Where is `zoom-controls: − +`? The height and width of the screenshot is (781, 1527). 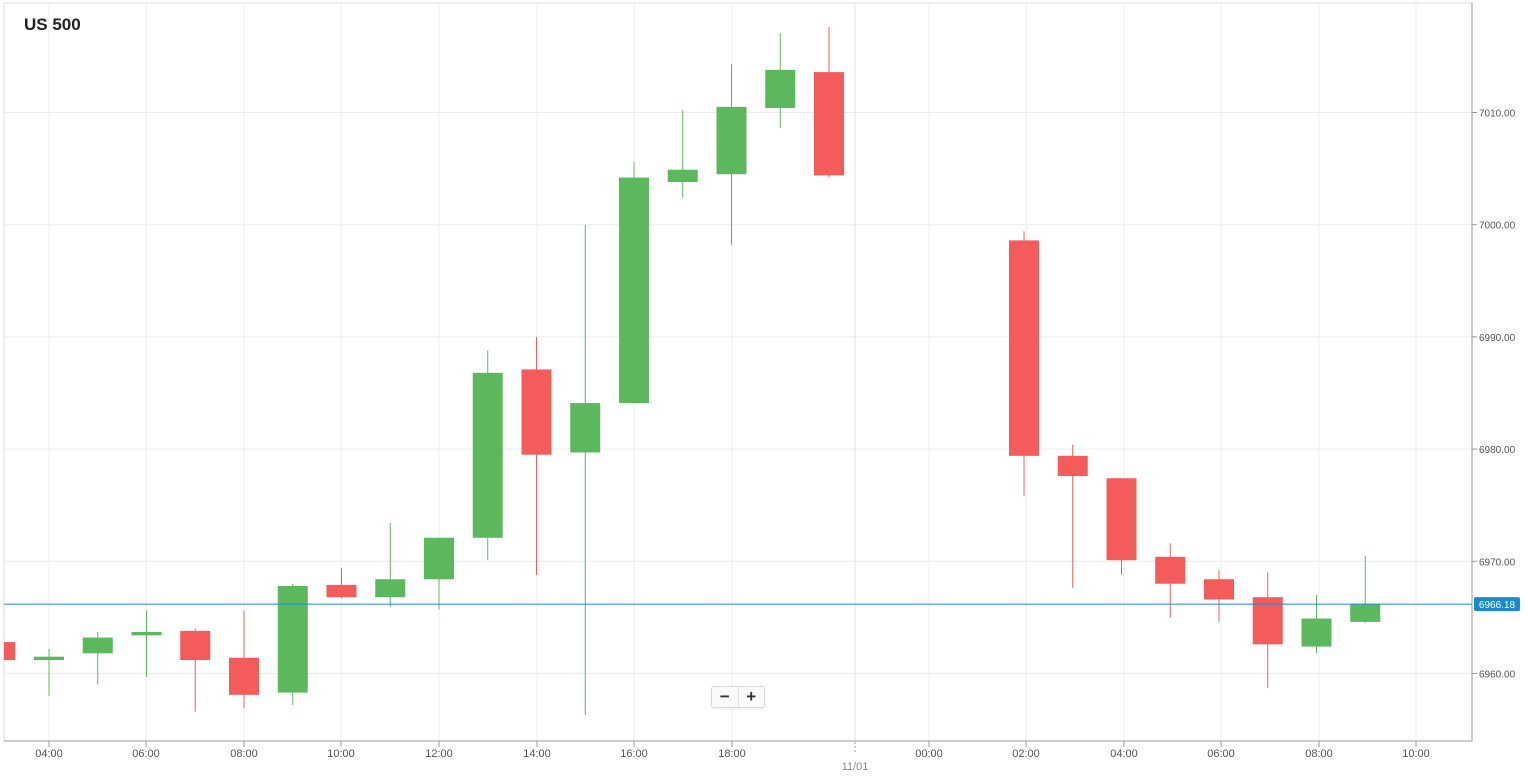
zoom-controls: − + is located at coordinates (738, 697).